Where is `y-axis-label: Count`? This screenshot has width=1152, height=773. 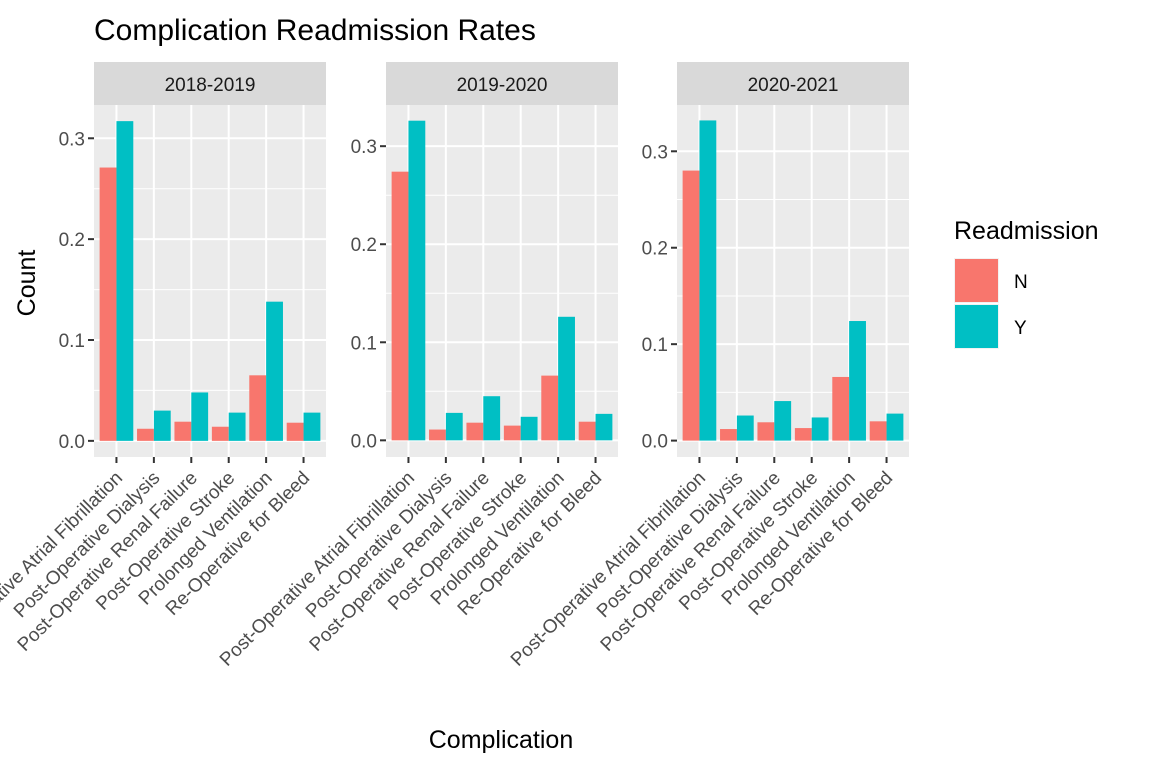
y-axis-label: Count is located at coordinates (27, 283).